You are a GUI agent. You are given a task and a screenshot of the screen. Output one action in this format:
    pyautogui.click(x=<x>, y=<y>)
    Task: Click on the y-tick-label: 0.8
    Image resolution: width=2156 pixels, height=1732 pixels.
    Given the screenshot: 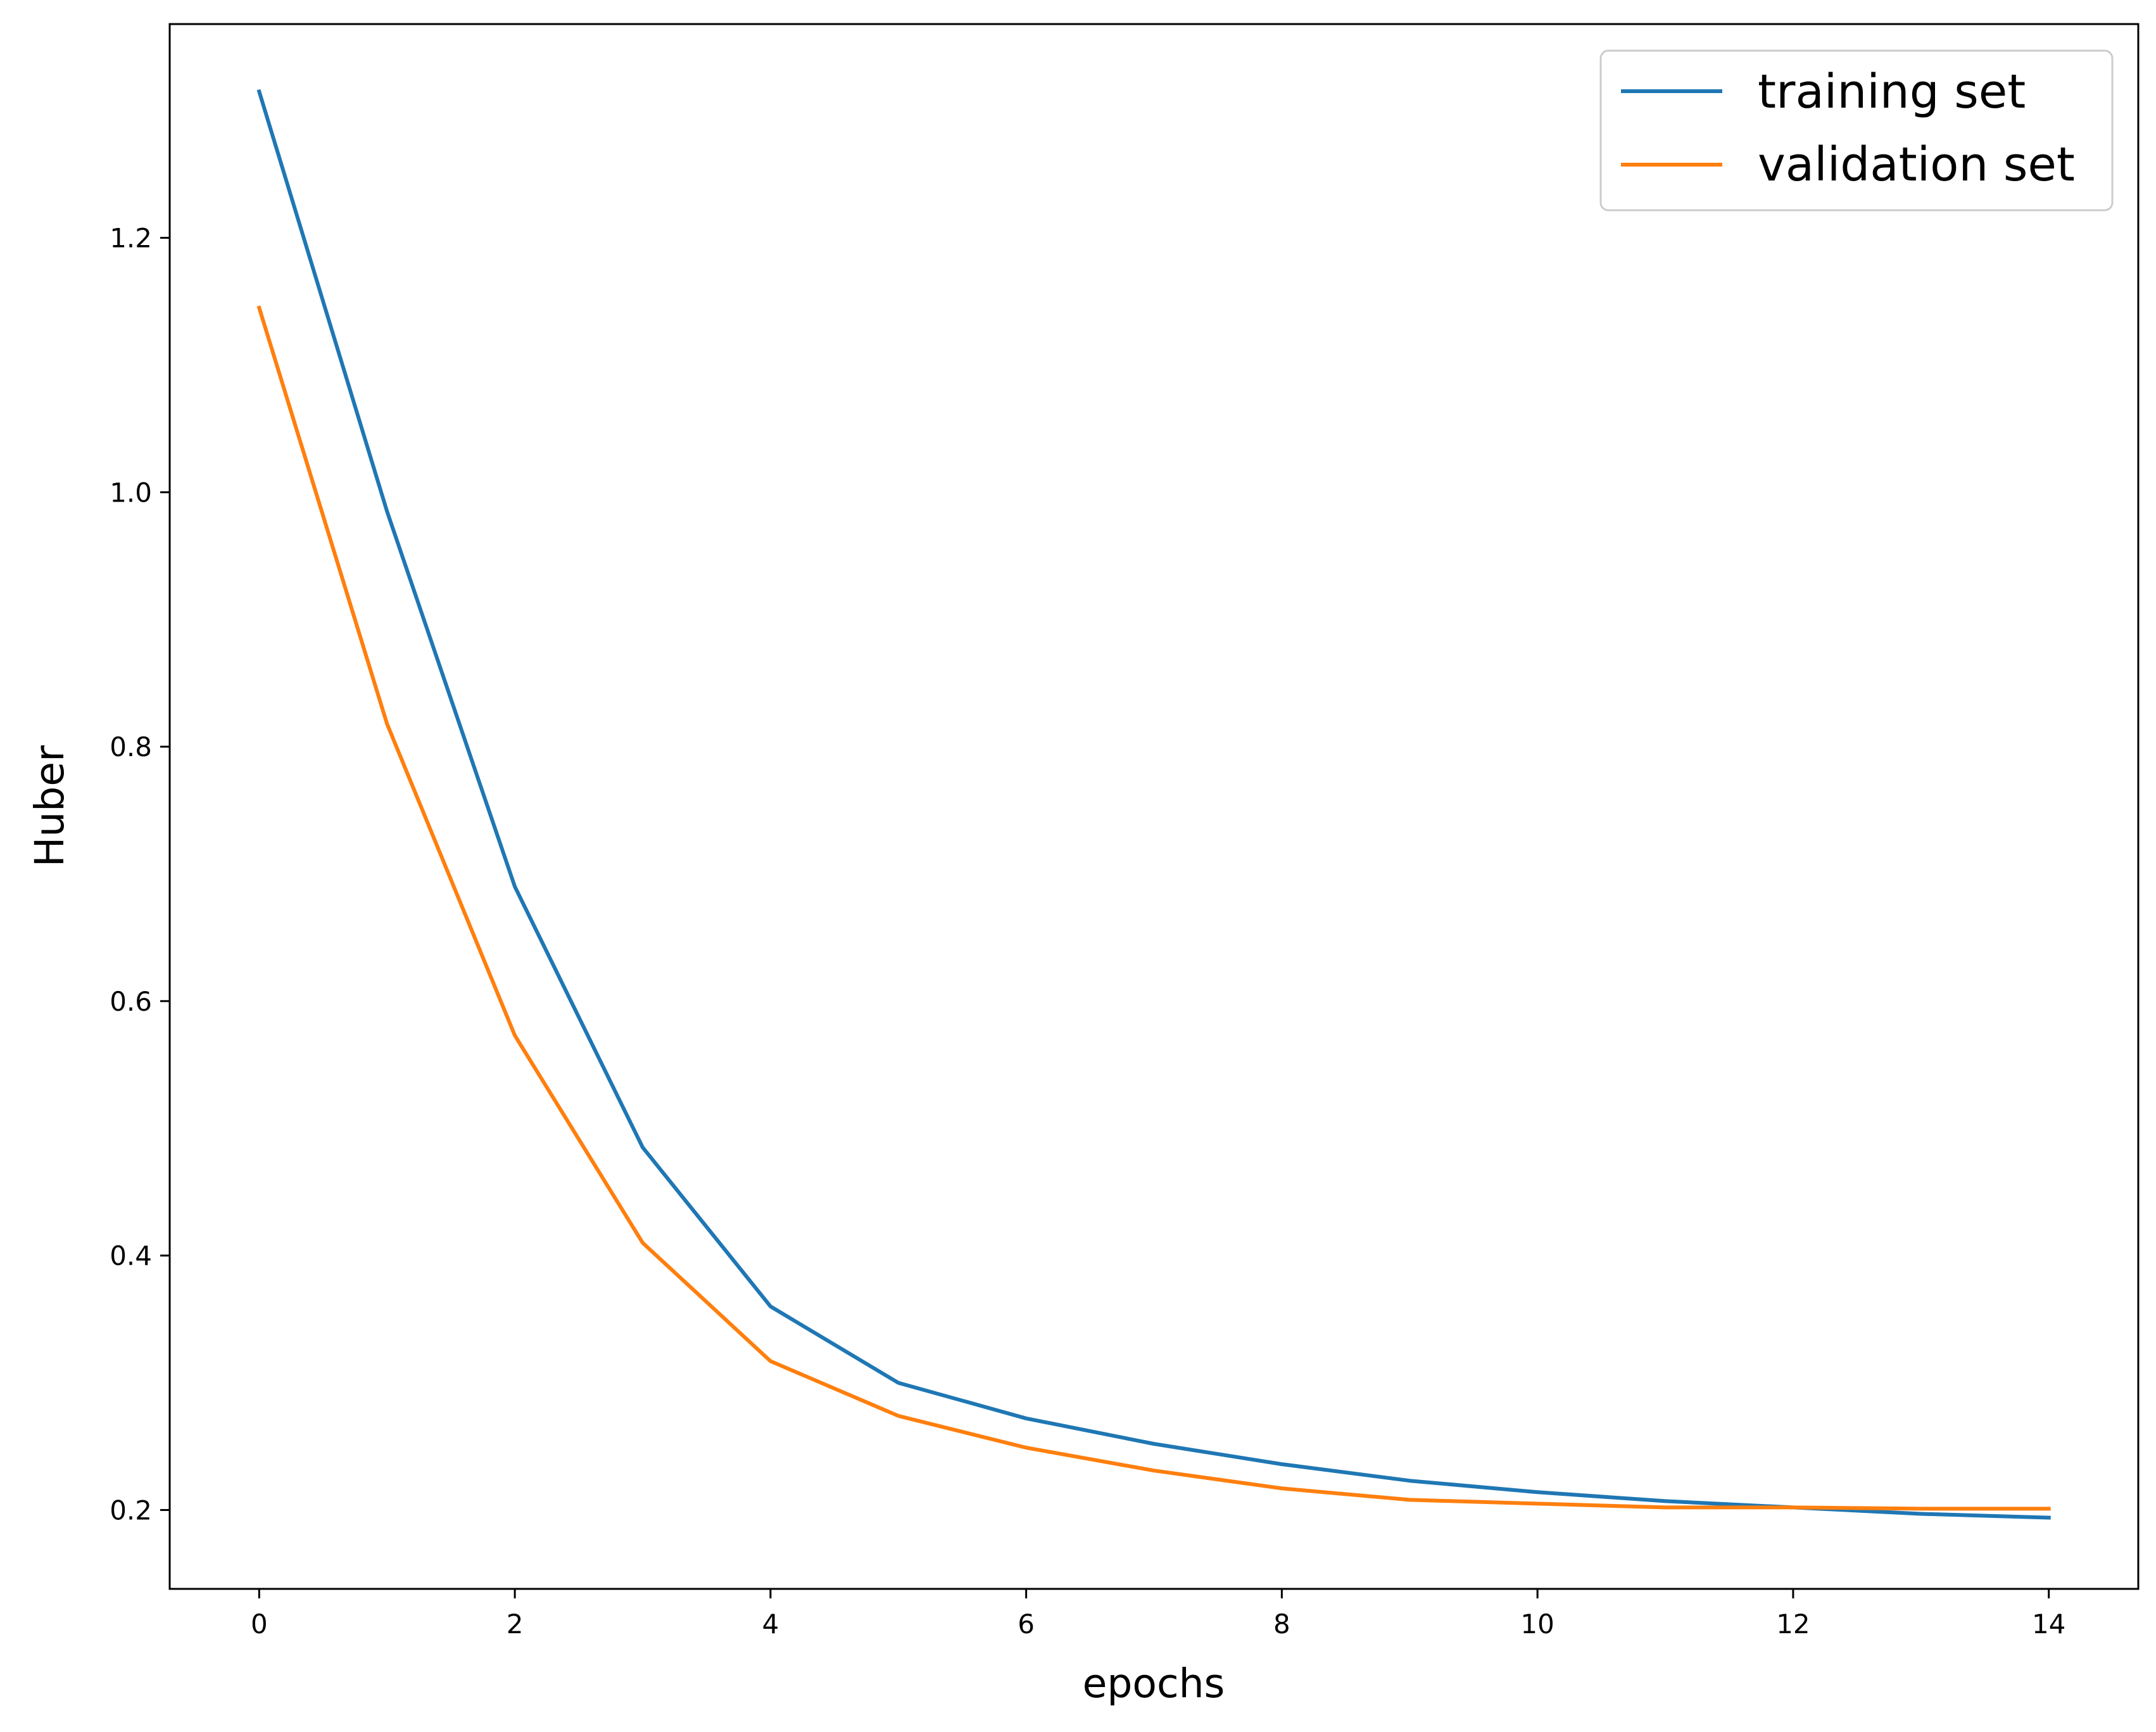 What is the action you would take?
    pyautogui.click(x=131, y=746)
    